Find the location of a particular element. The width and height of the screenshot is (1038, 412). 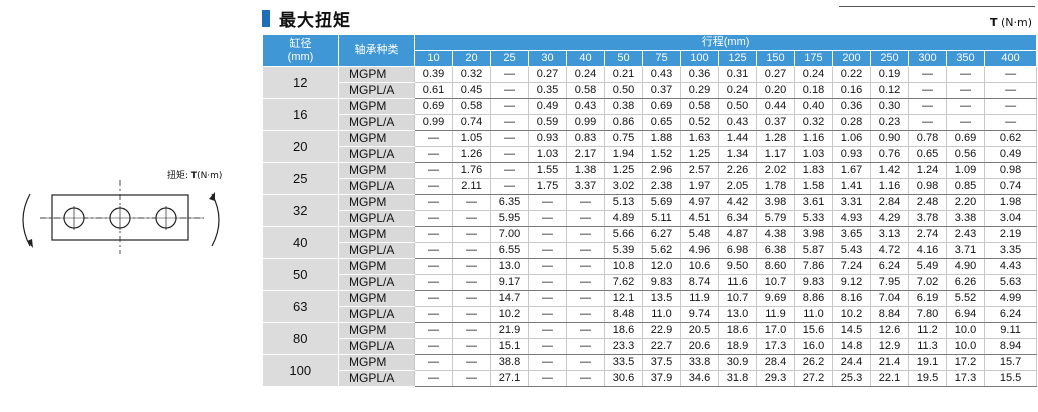

torque-value-cell: 0.74 is located at coordinates (1010, 186).